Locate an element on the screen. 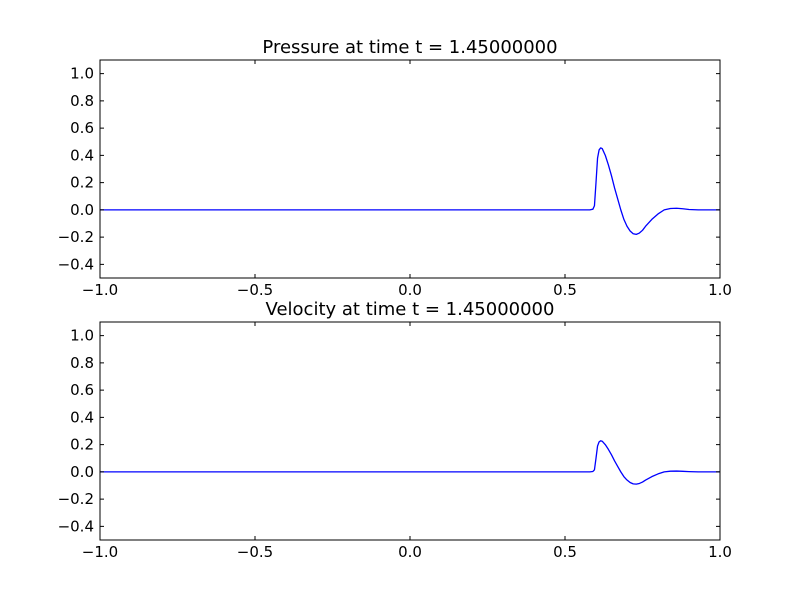  pressure-ytick-label: 0.0 is located at coordinates (82, 210).